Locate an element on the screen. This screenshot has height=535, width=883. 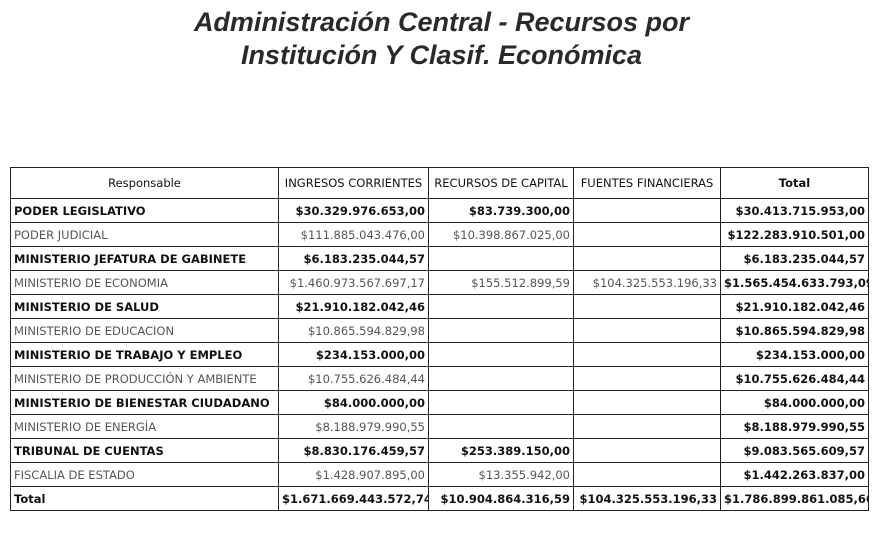
cell-ingresos-corrientes: $21.910.182.042,46 is located at coordinates (353, 306).